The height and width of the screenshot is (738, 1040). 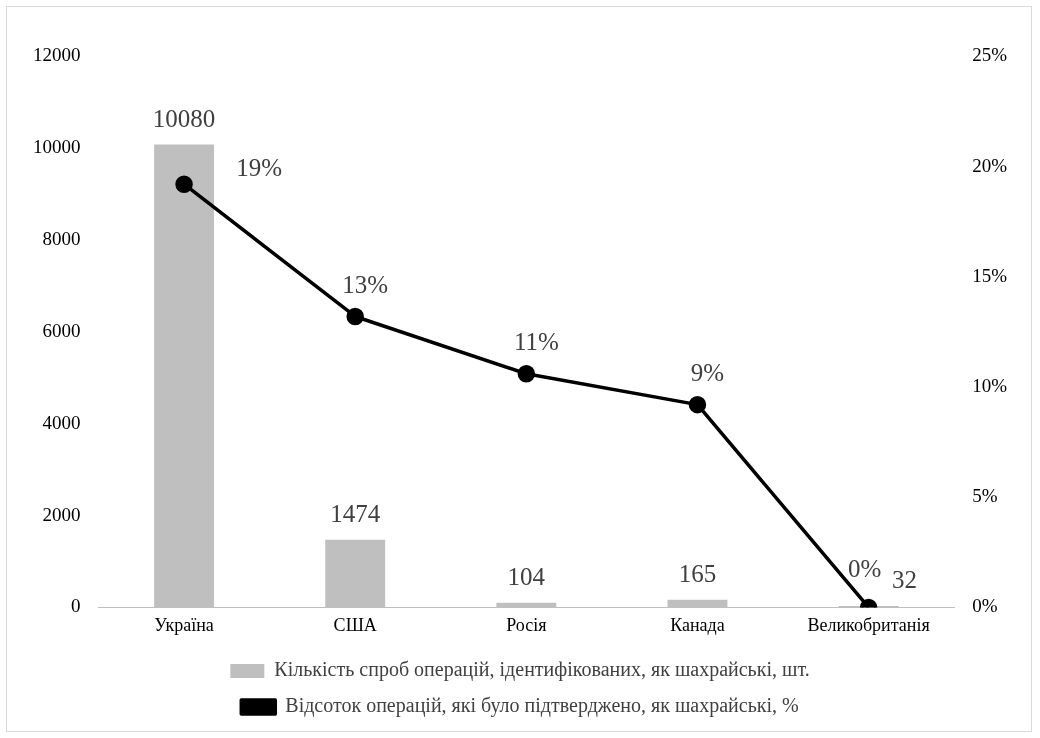 What do you see at coordinates (985, 606) in the screenshot?
I see `y2-tick-label: 0%` at bounding box center [985, 606].